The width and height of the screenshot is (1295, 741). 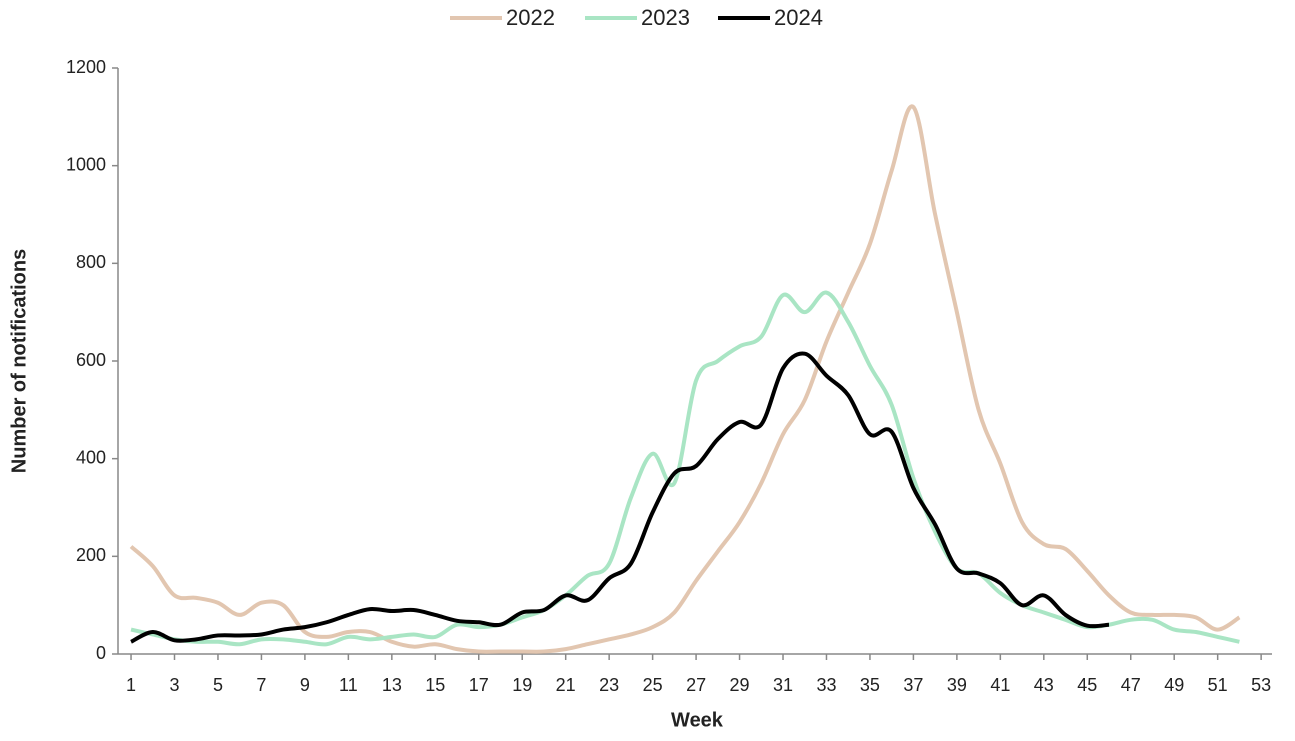 What do you see at coordinates (101, 653) in the screenshot?
I see `y-tick-label: 0` at bounding box center [101, 653].